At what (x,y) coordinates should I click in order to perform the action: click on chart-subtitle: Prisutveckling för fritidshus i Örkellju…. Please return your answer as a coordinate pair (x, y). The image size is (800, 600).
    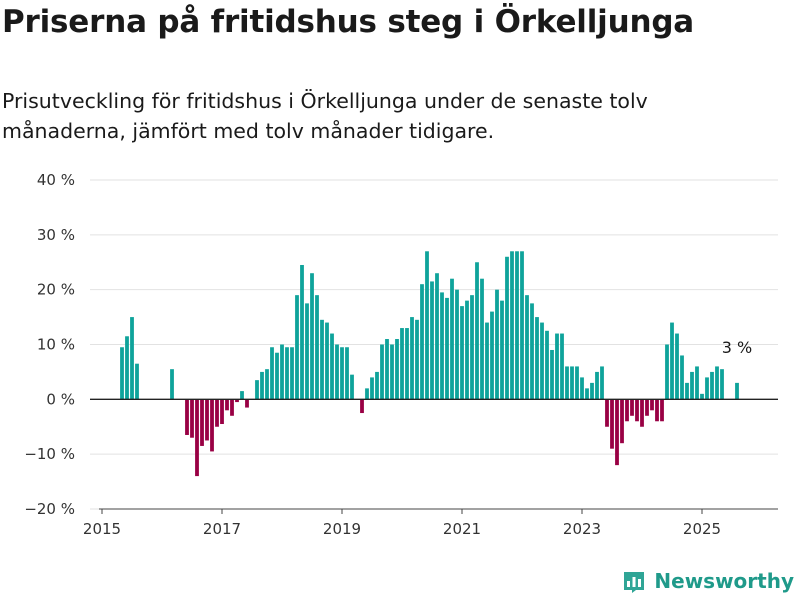
    Looking at the image, I should click on (325, 116).